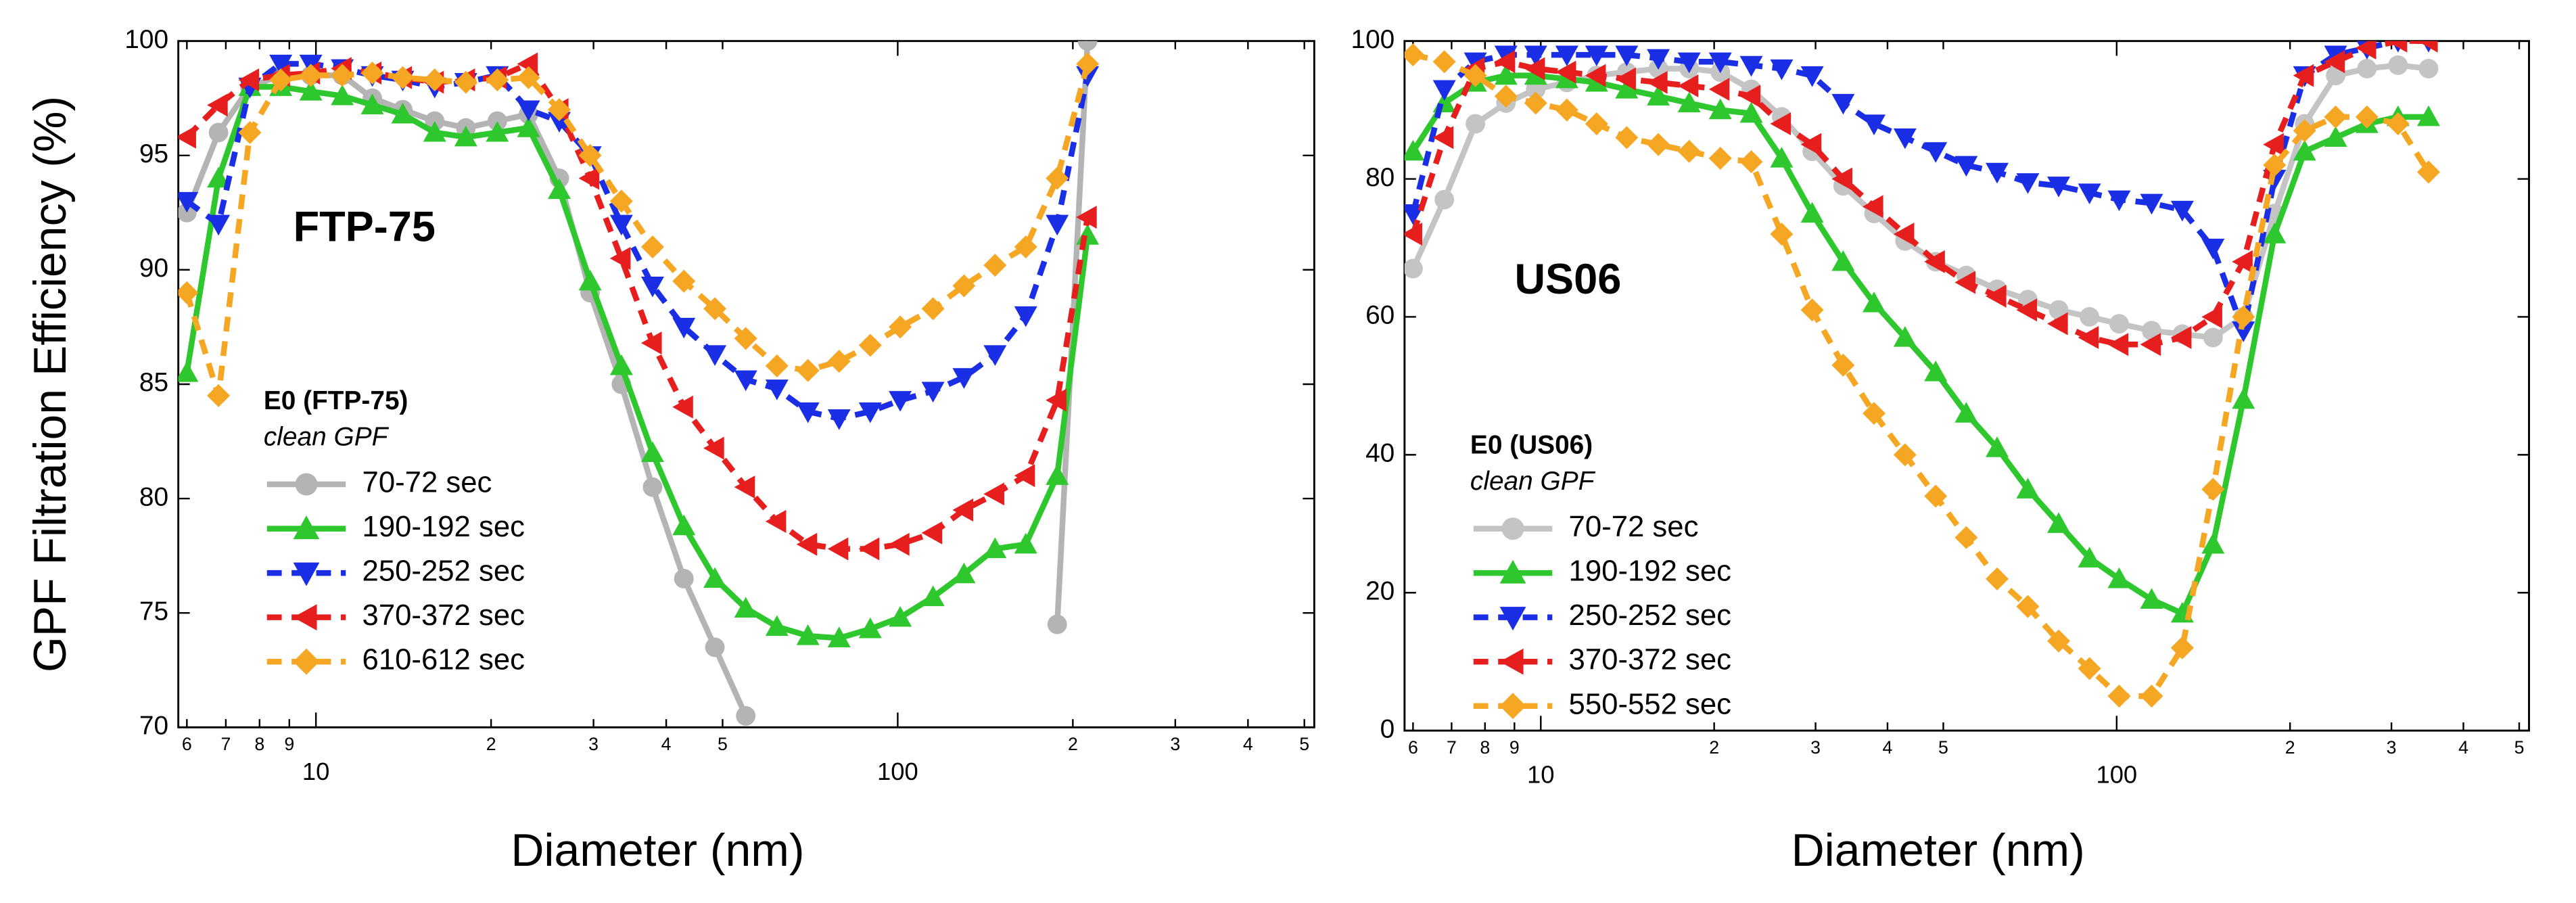  What do you see at coordinates (1380, 590) in the screenshot?
I see `y-tick-label: 20` at bounding box center [1380, 590].